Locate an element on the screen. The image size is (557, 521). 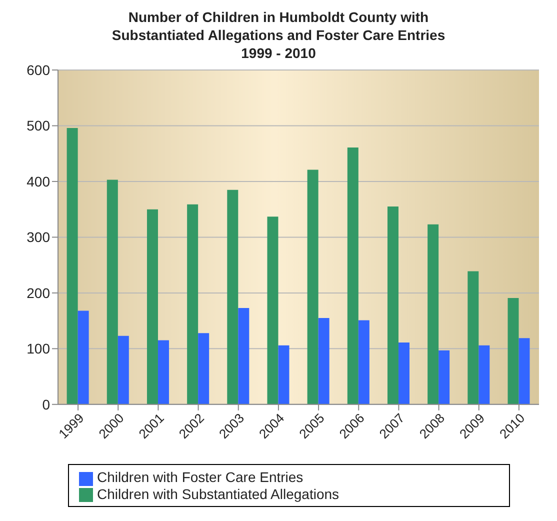
y-tick-label: 400 is located at coordinates (38, 181).